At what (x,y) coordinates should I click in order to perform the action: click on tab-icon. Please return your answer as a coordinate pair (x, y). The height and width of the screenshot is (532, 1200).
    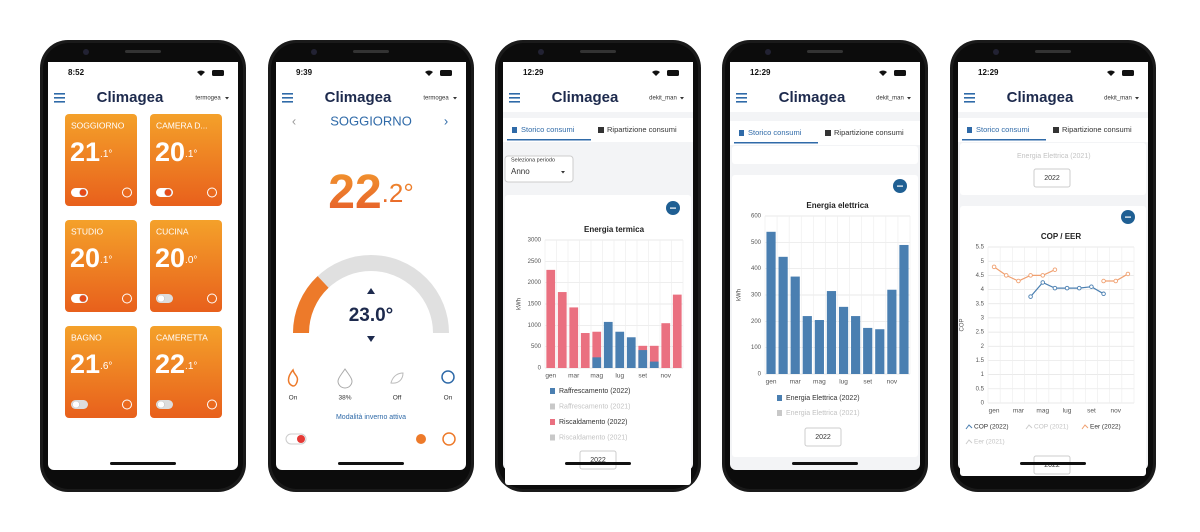
    Looking at the image, I should click on (969, 130).